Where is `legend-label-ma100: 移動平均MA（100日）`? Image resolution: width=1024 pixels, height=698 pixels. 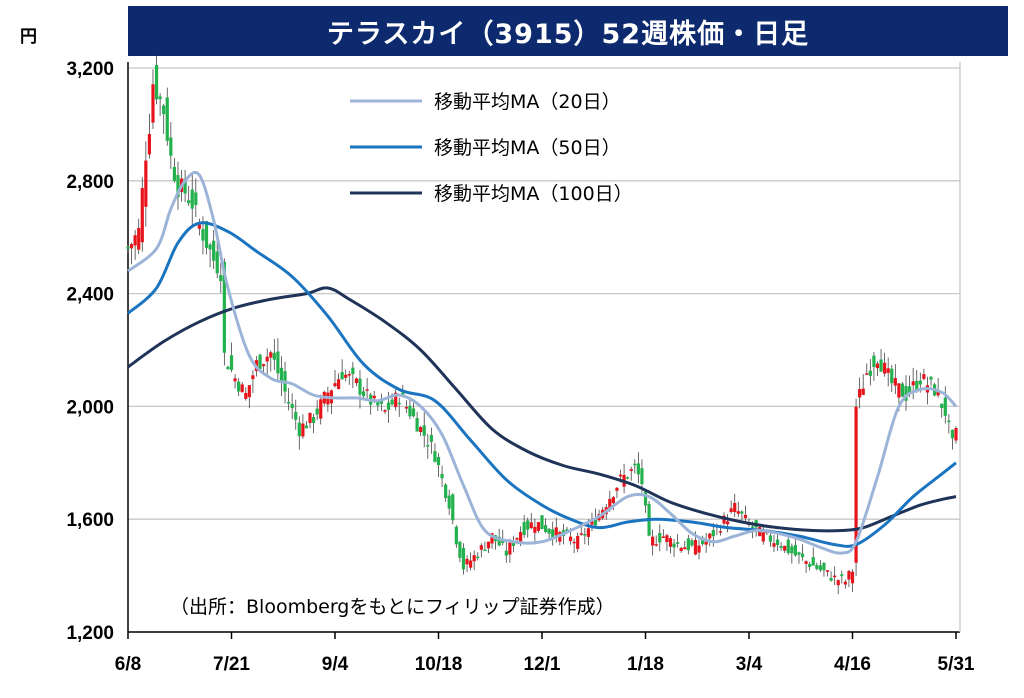
legend-label-ma100: 移動平均MA（100日） is located at coordinates (533, 194).